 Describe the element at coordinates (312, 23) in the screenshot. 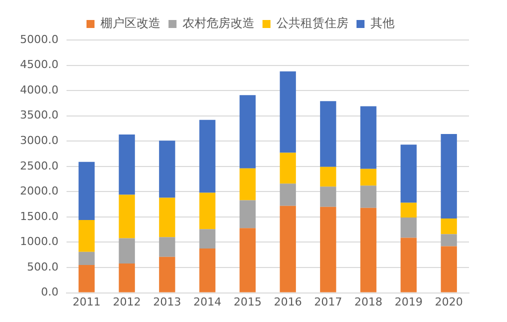

I see `legend-label: 公共租赁住房` at that location.